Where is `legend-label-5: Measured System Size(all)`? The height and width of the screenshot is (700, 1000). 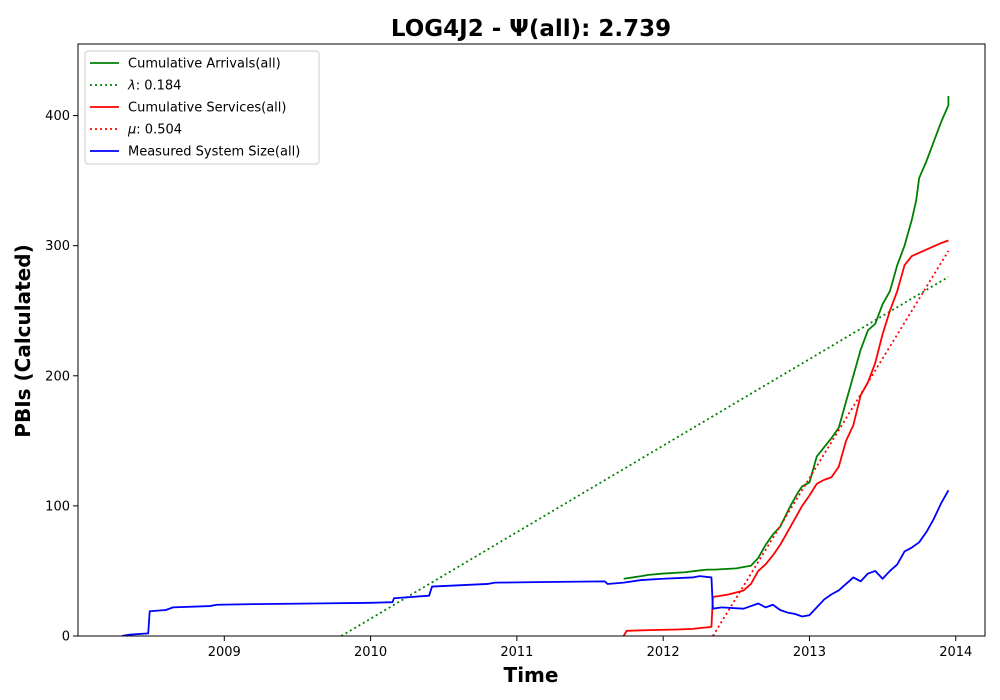 legend-label-5: Measured System Size(all) is located at coordinates (214, 152).